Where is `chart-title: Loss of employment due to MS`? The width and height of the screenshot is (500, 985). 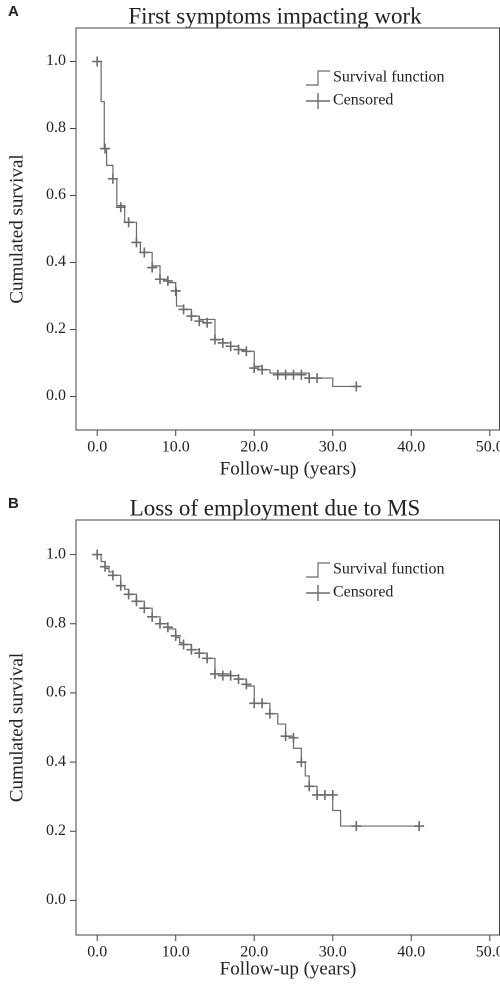 chart-title: Loss of employment due to MS is located at coordinates (275, 507).